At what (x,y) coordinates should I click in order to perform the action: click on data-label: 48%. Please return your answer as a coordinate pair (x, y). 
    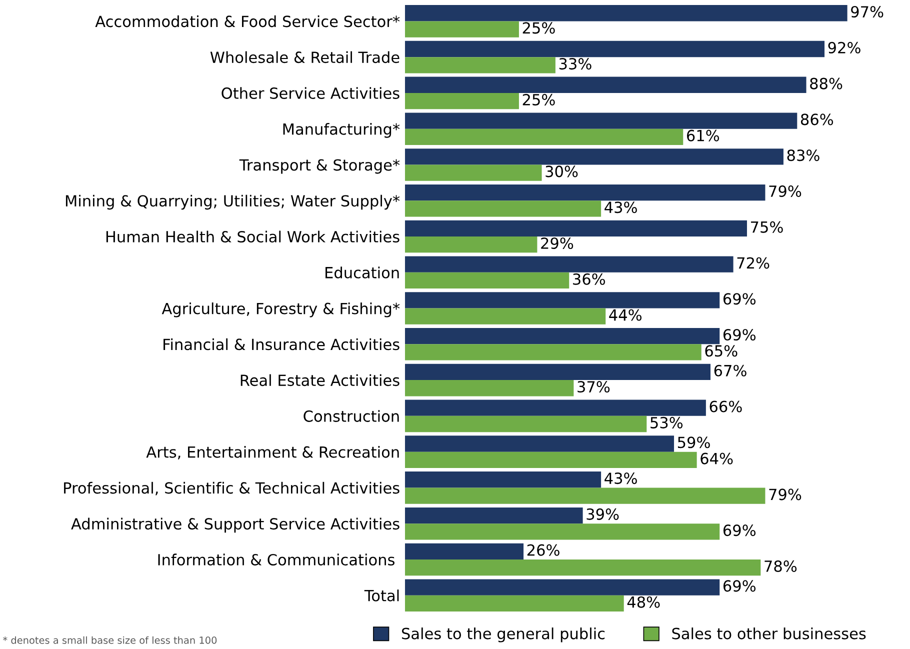
    Looking at the image, I should click on (643, 602).